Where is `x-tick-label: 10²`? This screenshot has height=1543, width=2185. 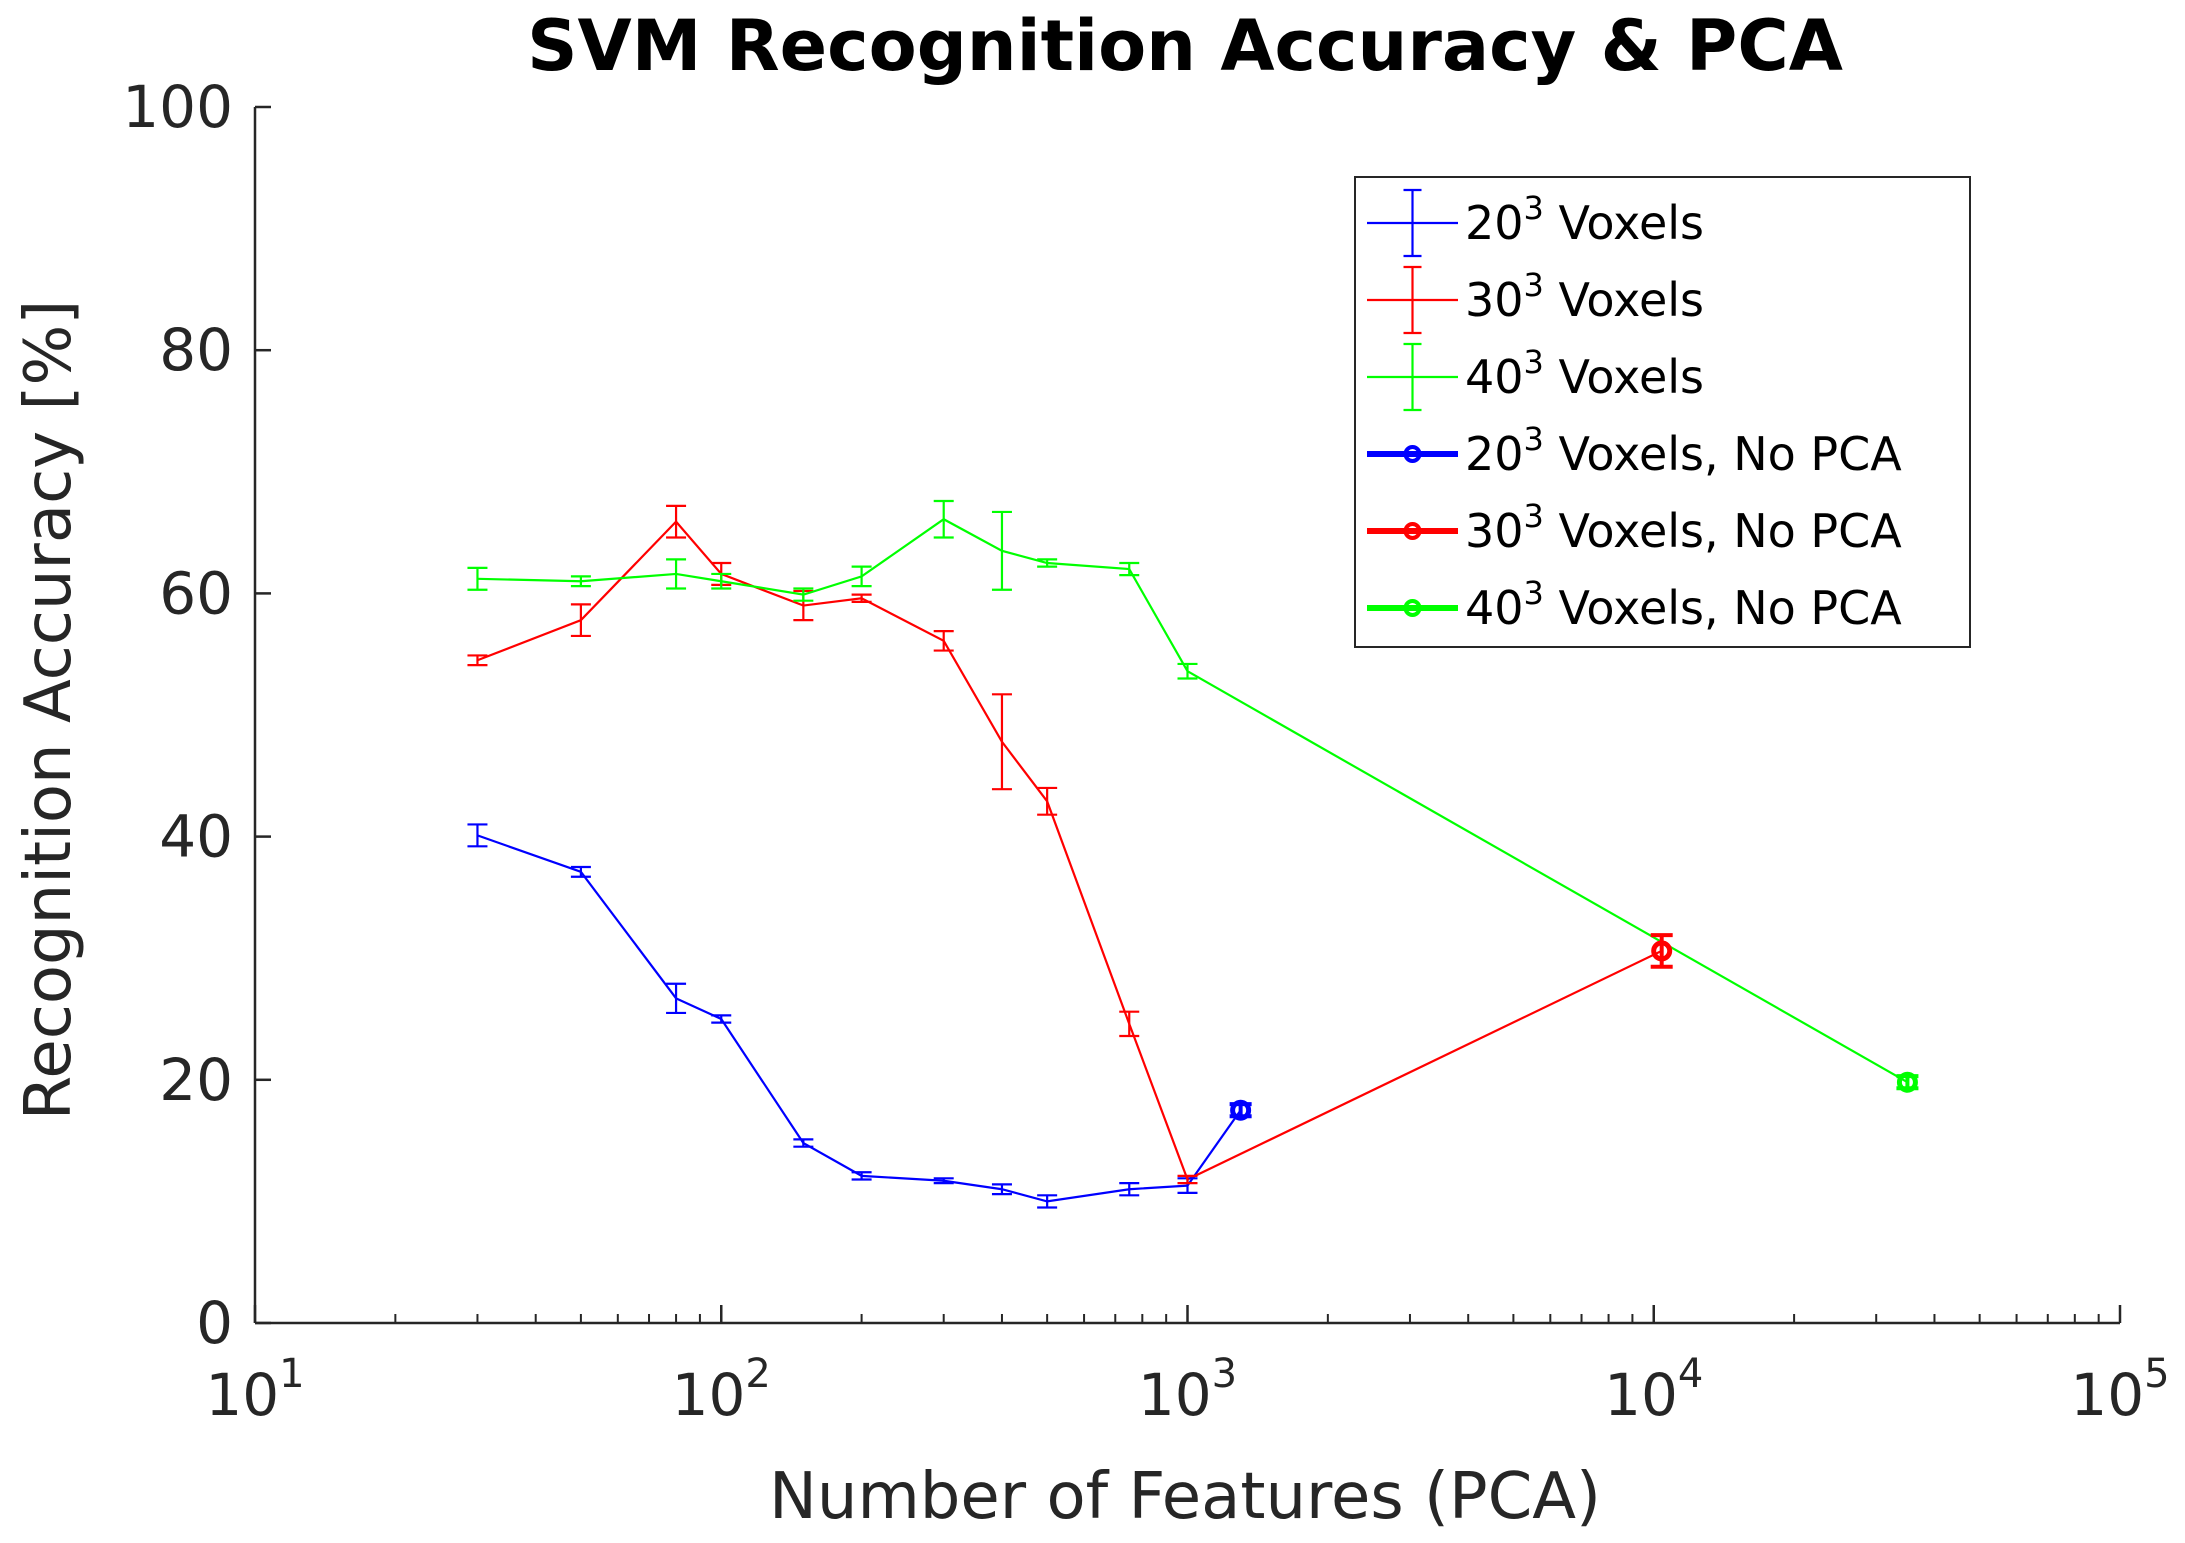 x-tick-label: 10² is located at coordinates (721, 1390).